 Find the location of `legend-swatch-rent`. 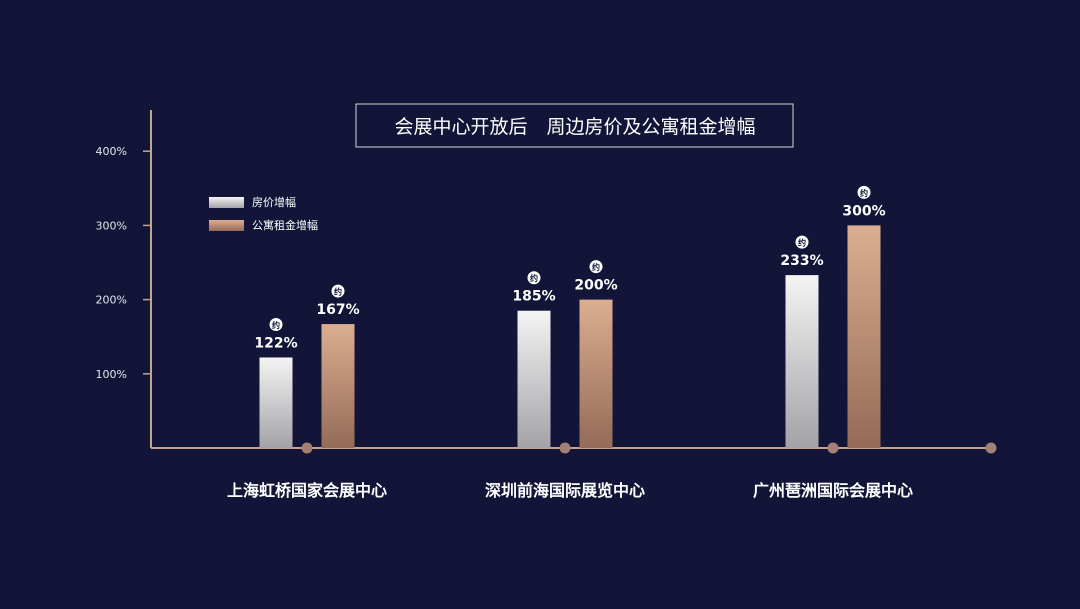

legend-swatch-rent is located at coordinates (226, 225).